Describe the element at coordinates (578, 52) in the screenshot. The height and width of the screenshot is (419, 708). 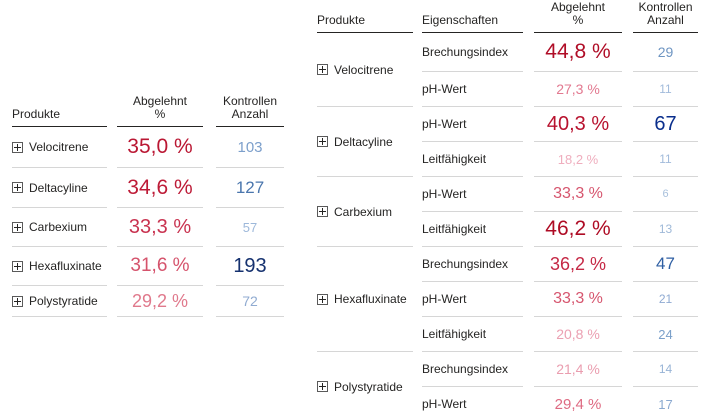
I see `rejected-pct-cell: 44,8 %` at that location.